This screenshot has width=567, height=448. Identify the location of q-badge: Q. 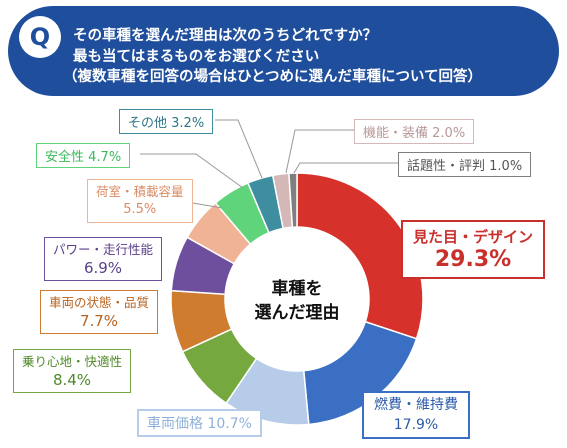
(40, 37).